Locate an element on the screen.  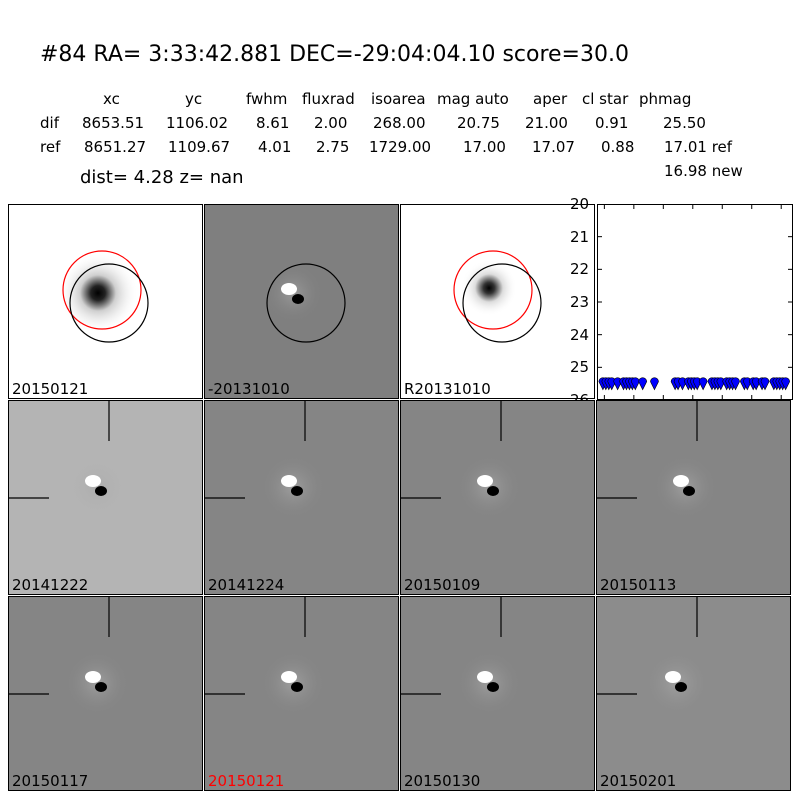
stat-value: 0.88 is located at coordinates (618, 147).